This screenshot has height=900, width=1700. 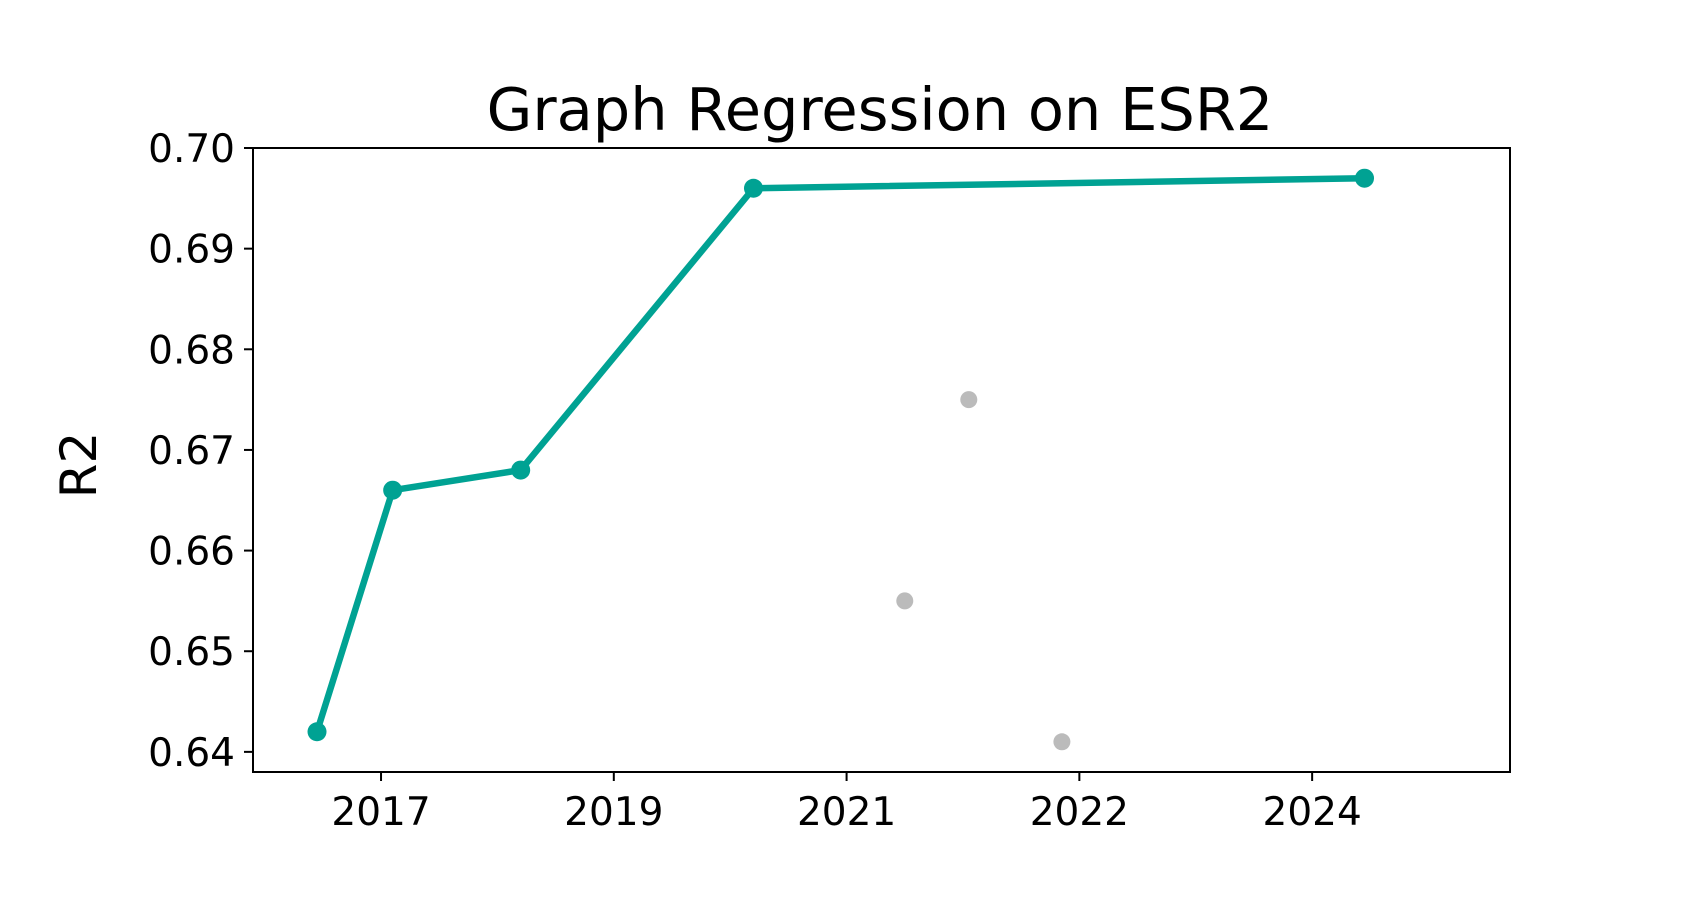 What do you see at coordinates (1312, 812) in the screenshot?
I see `x-tick-label-4: 2024` at bounding box center [1312, 812].